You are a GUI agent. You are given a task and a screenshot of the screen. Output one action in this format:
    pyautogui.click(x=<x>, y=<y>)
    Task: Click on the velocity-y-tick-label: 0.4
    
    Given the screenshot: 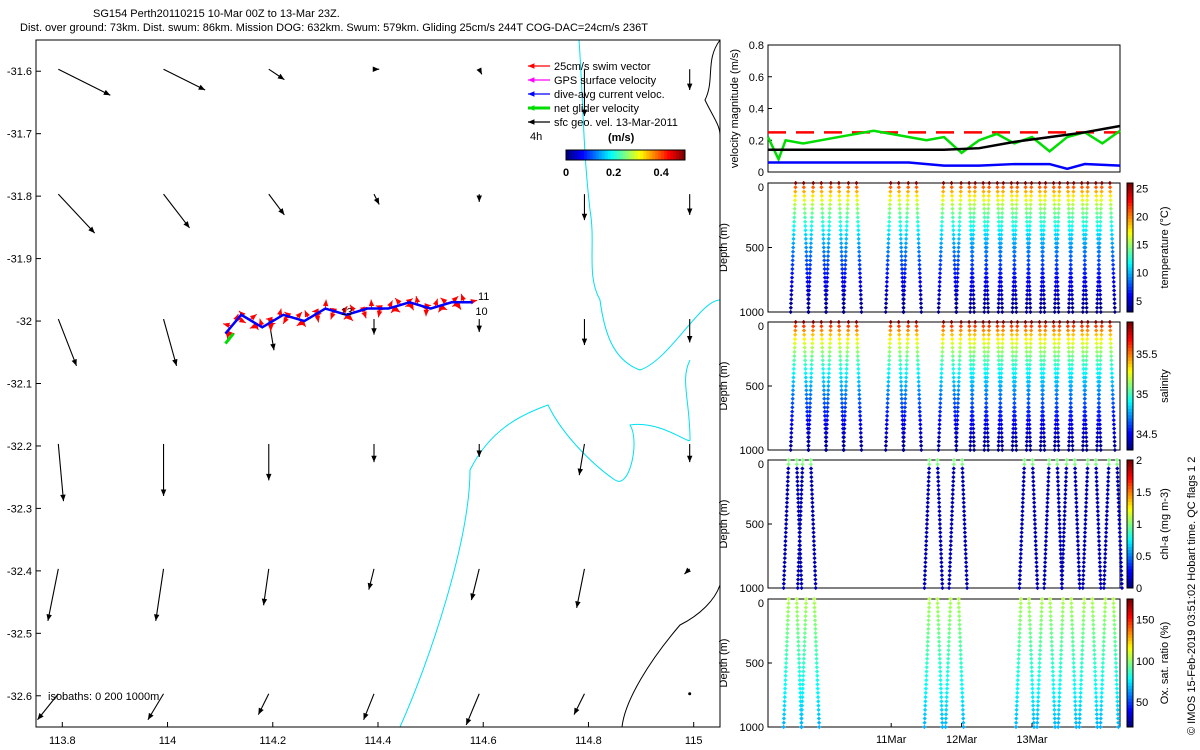 What is the action you would take?
    pyautogui.click(x=756, y=110)
    